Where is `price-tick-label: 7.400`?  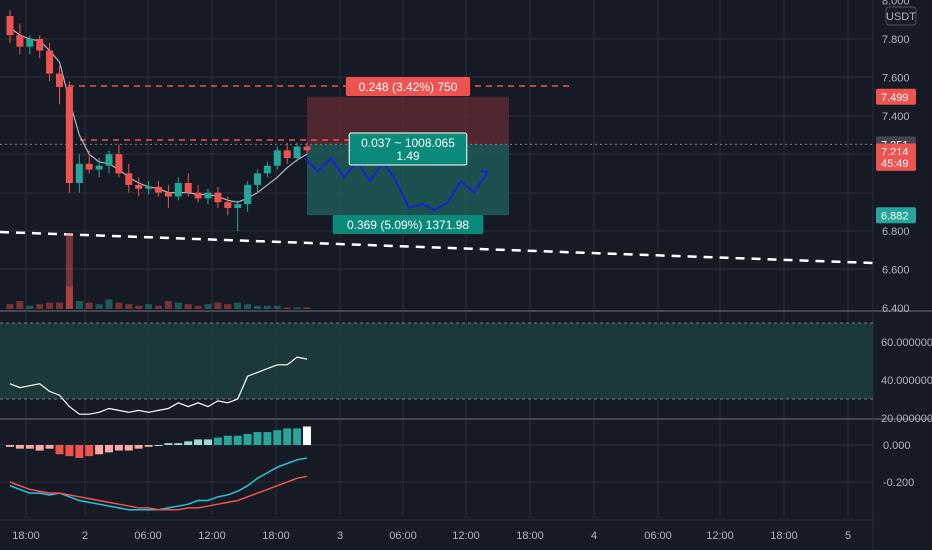 price-tick-label: 7.400 is located at coordinates (896, 117).